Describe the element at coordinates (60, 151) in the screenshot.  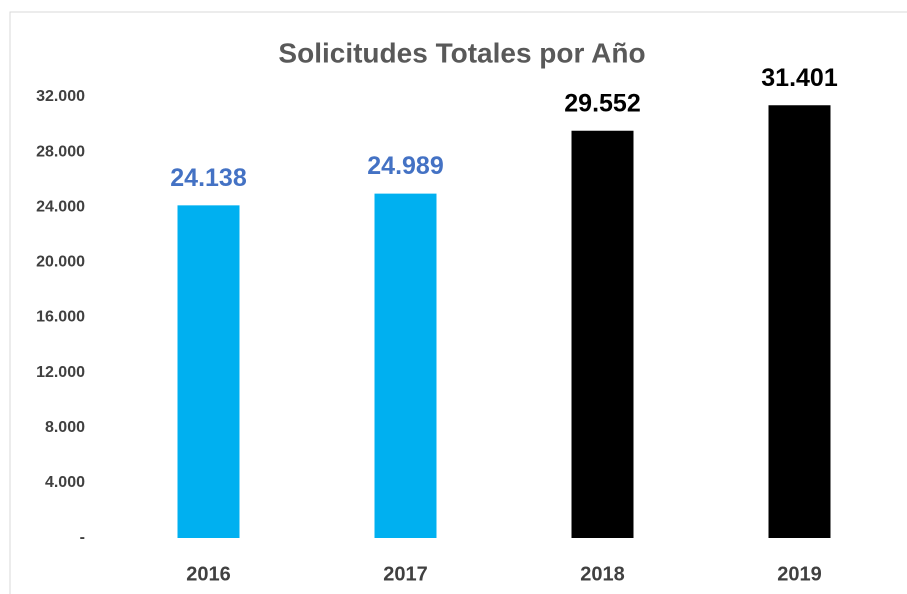
I see `y-tick-label: 28.000` at that location.